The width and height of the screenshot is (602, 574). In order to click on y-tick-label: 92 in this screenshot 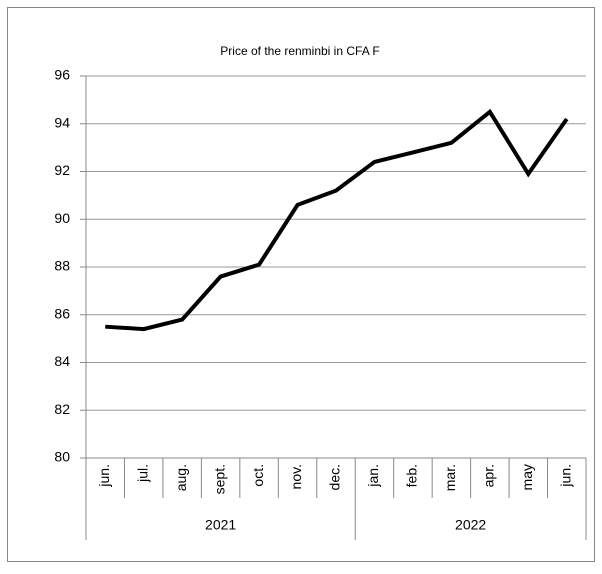, I will do `click(62, 170)`.